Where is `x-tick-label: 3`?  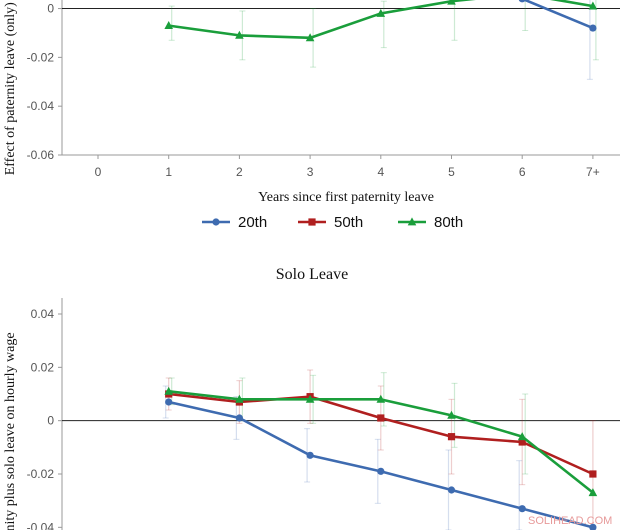
x-tick-label: 3 is located at coordinates (310, 172).